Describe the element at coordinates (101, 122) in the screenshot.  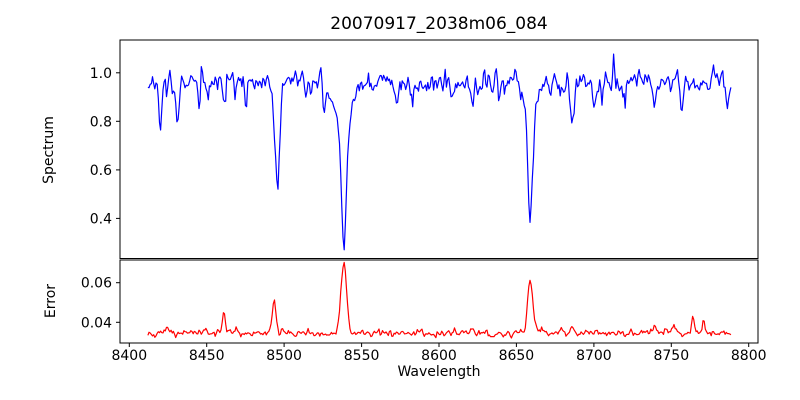
I see `y-axis-tick-label: 0.8` at that location.